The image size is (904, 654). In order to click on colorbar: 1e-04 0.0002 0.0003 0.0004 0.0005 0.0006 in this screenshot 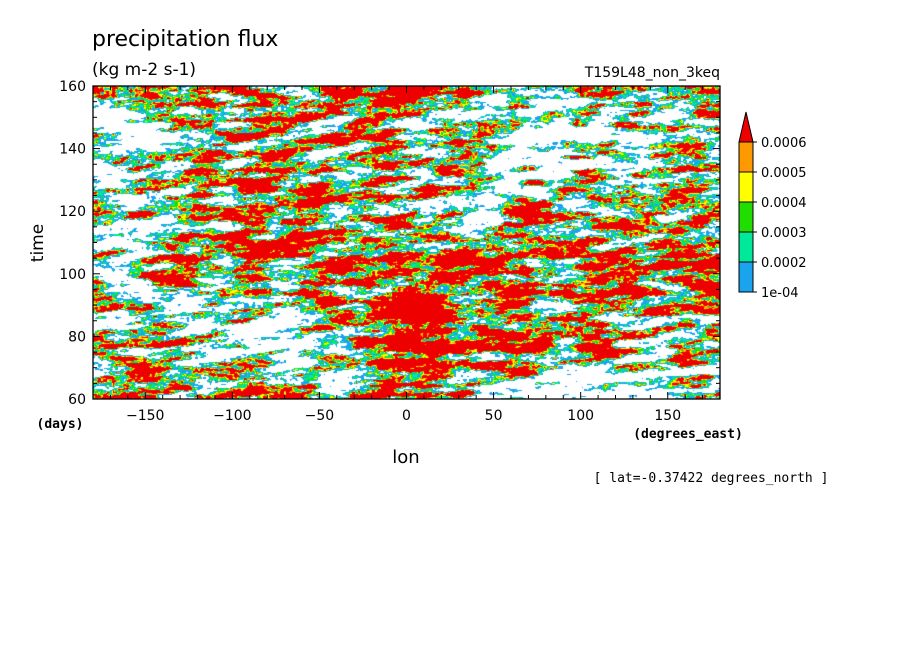, I will do `click(772, 206)`.